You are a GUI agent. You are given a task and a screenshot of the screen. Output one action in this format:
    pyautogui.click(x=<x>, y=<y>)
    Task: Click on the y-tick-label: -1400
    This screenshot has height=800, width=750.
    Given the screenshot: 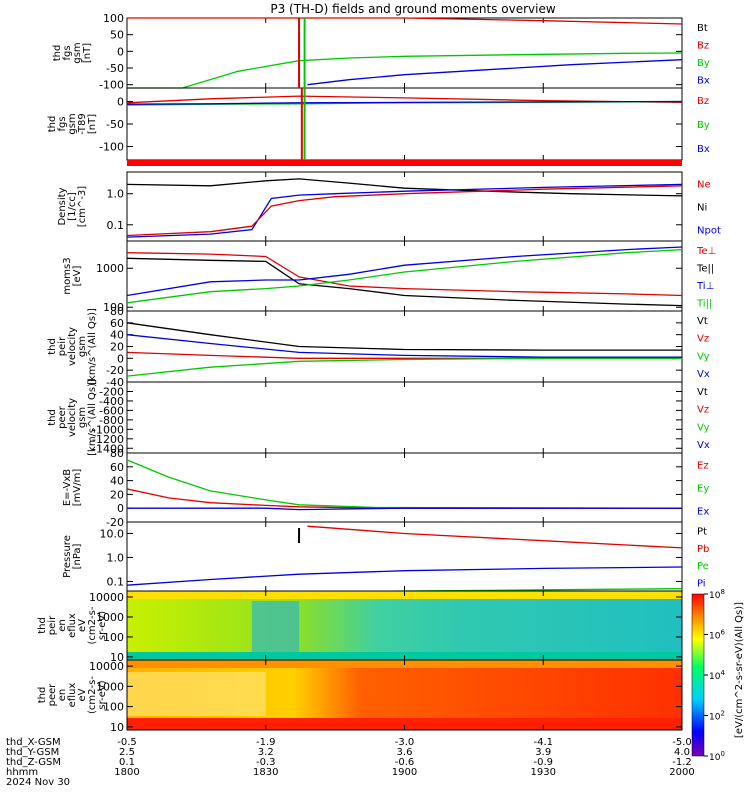 What is the action you would take?
    pyautogui.click(x=108, y=448)
    